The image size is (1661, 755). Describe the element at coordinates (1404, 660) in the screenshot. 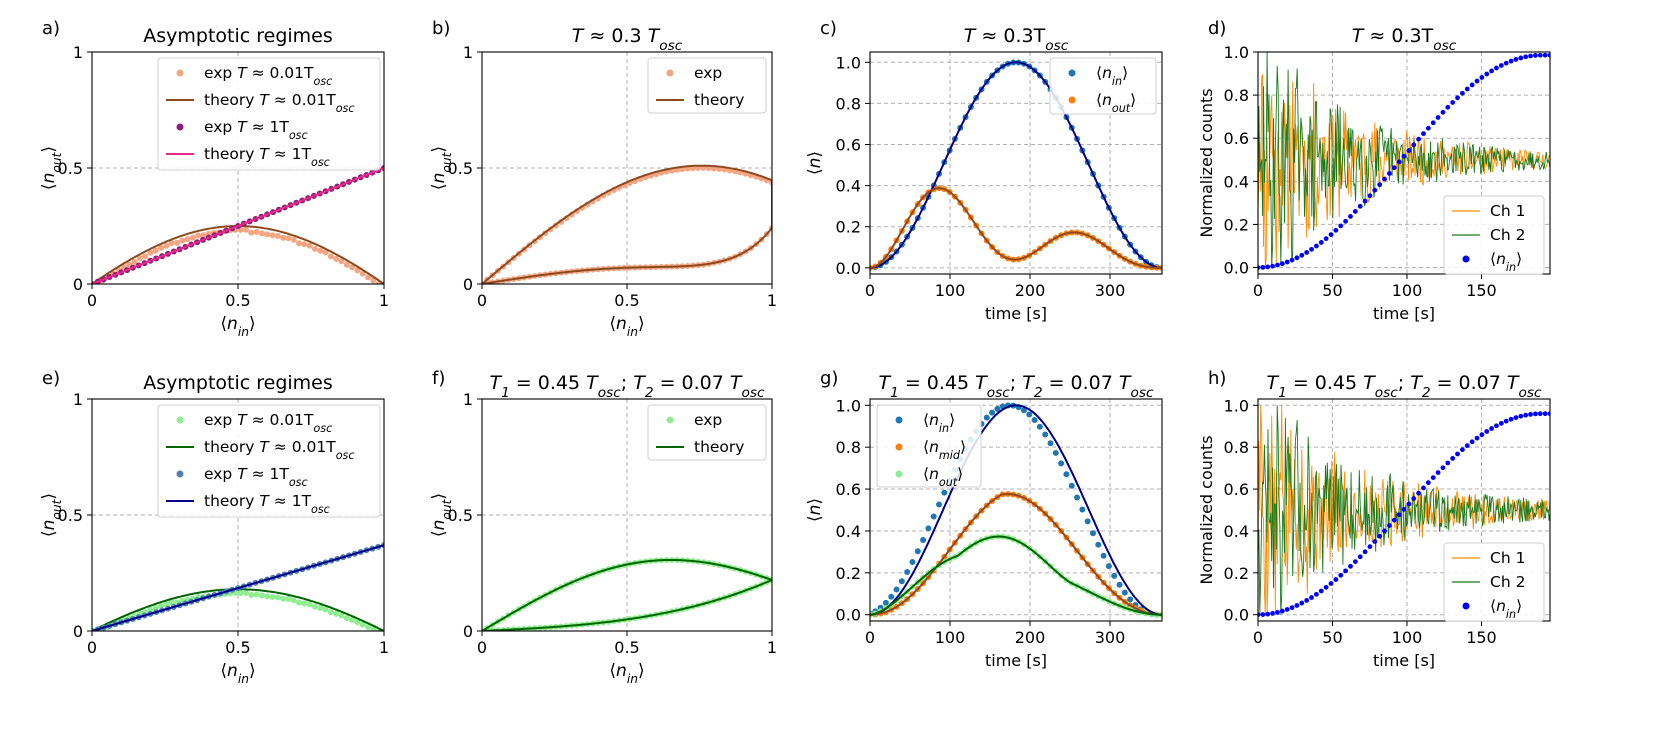

I see `x-axis-label: time [s]` at that location.